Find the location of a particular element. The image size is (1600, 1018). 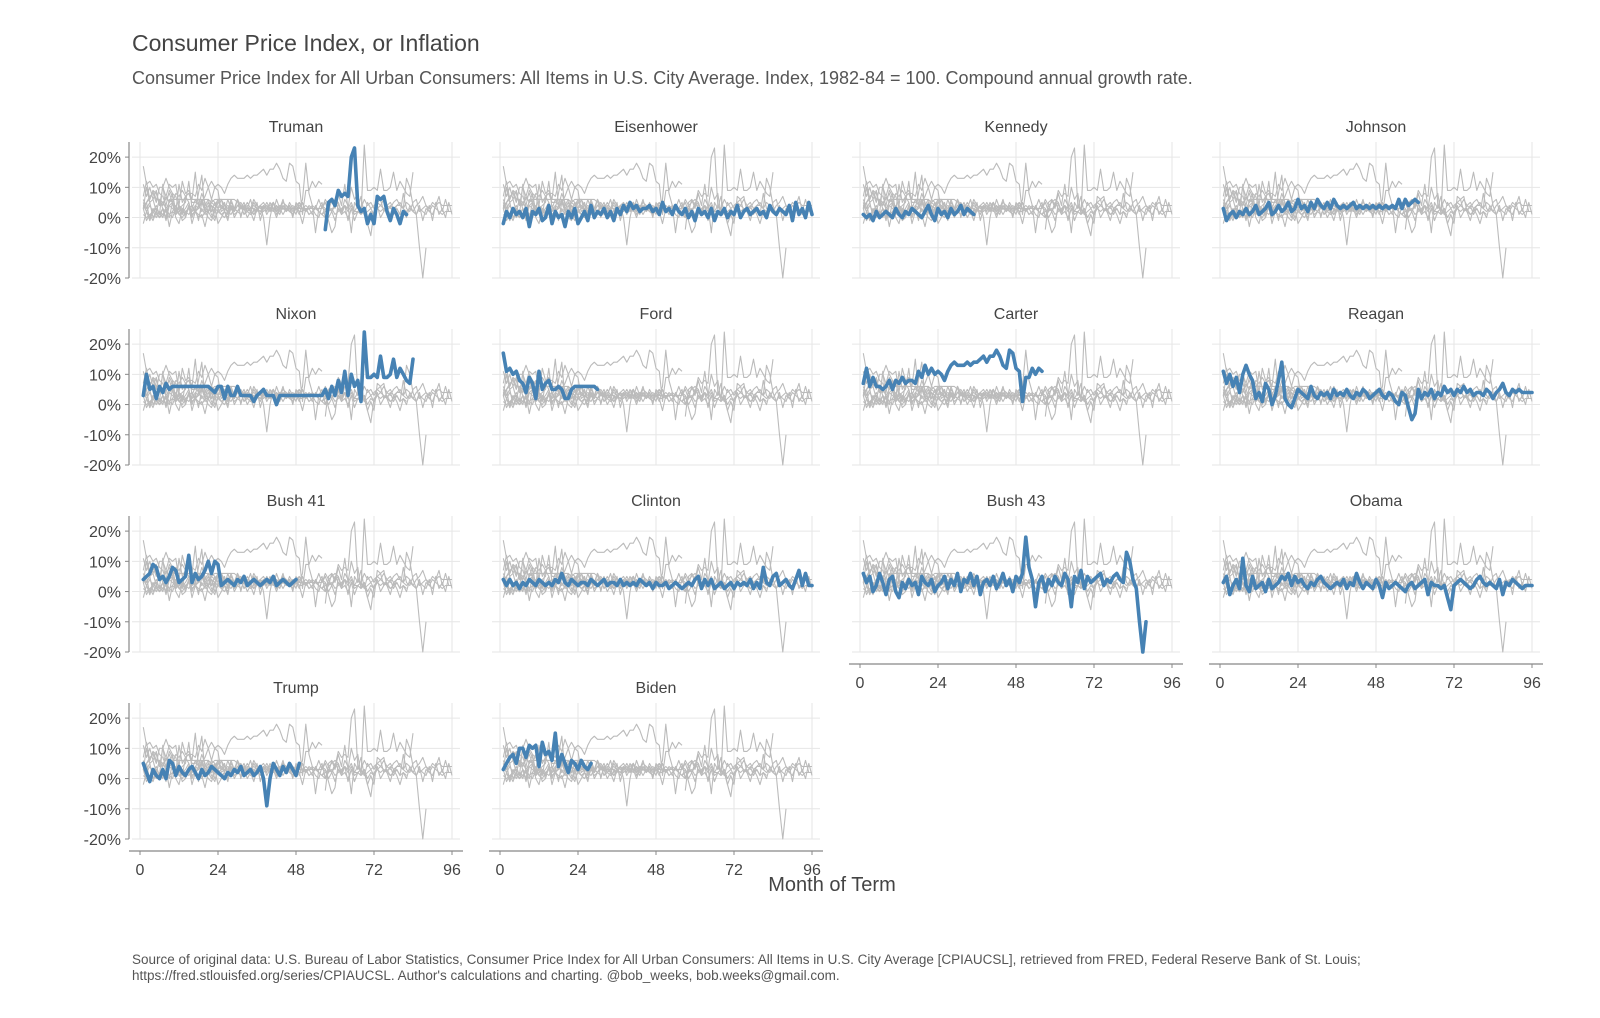

panel-bush-43: Bush 43 0 24 48 72 96 is located at coordinates (1016, 592).